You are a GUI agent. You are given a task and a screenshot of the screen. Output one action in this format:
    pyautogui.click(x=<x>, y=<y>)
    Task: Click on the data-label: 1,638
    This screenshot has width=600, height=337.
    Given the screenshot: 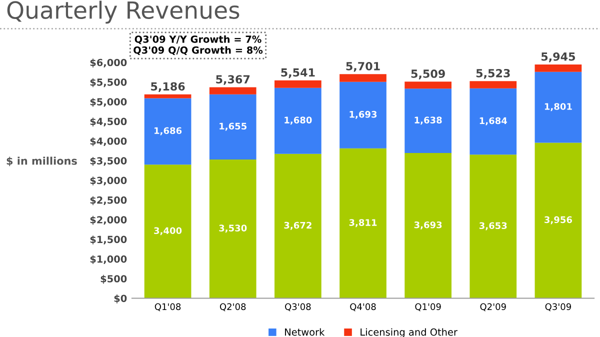 What is the action you would take?
    pyautogui.click(x=428, y=120)
    